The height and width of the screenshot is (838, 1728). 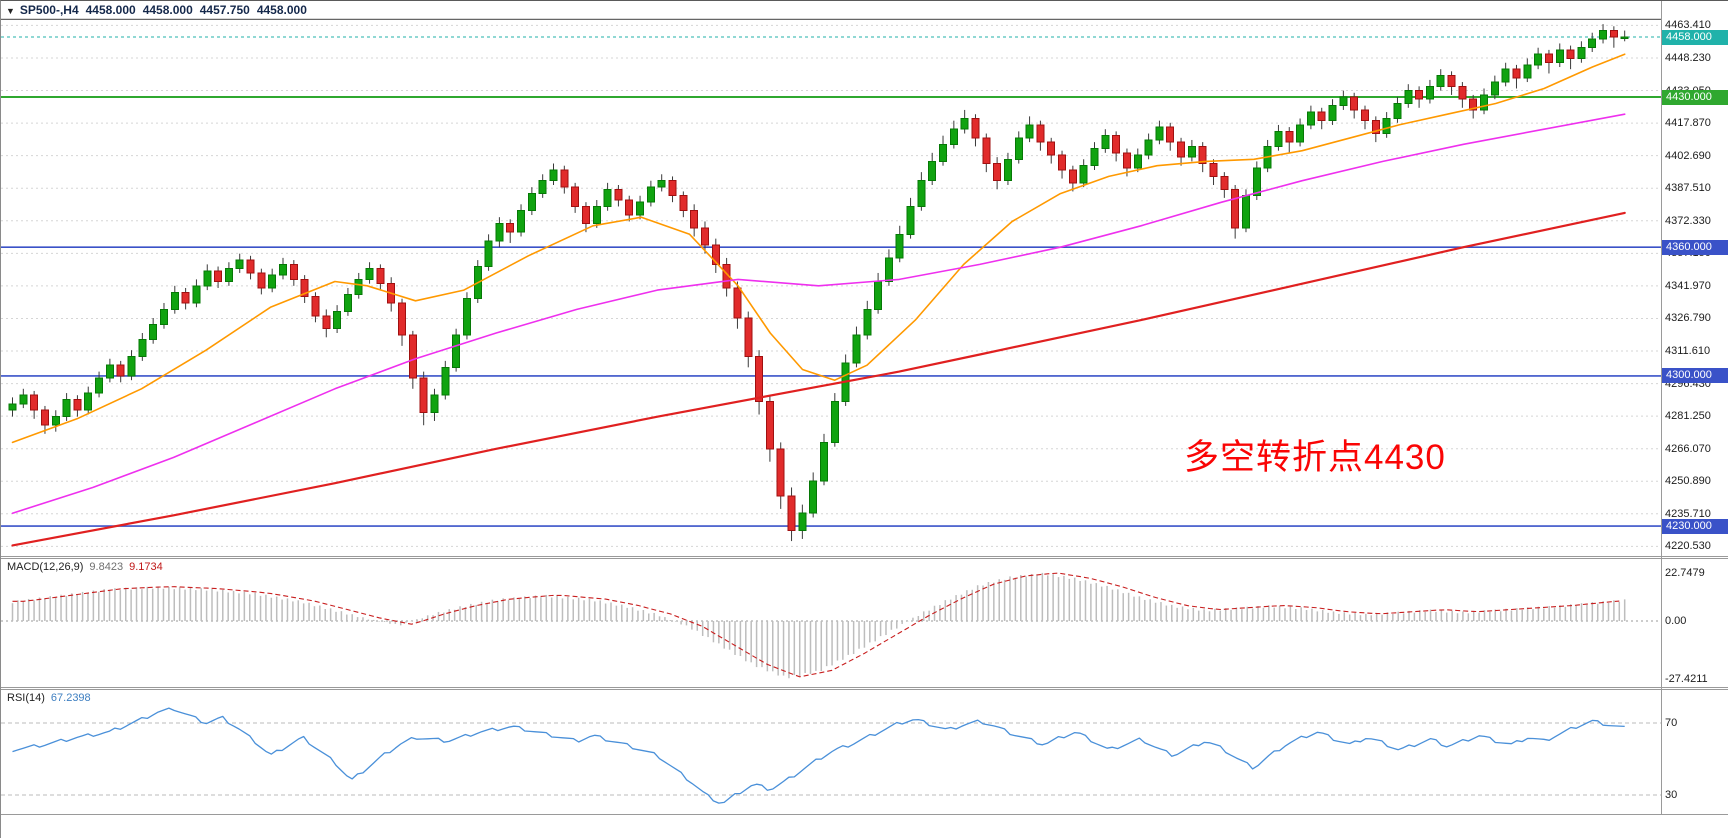 I want to click on hline-price-badge: 4430.000, so click(x=1695, y=97).